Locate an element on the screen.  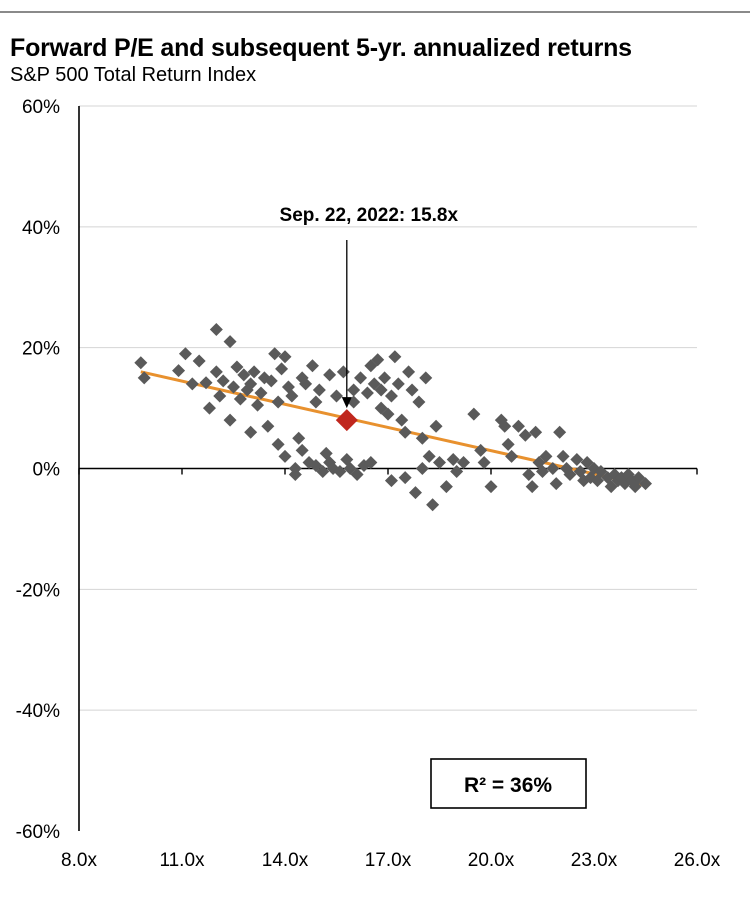
trendline is located at coordinates (393, 428).